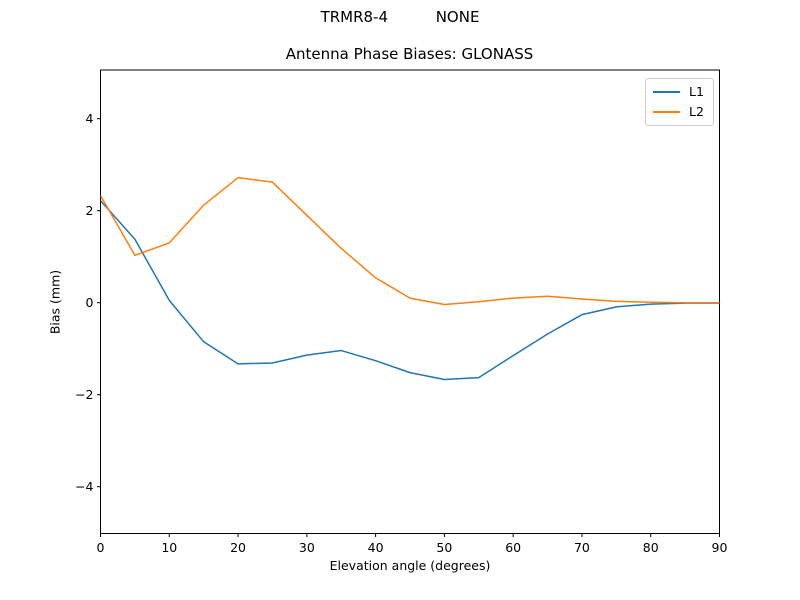 The height and width of the screenshot is (600, 800). What do you see at coordinates (169, 547) in the screenshot?
I see `x-tick-label: 10` at bounding box center [169, 547].